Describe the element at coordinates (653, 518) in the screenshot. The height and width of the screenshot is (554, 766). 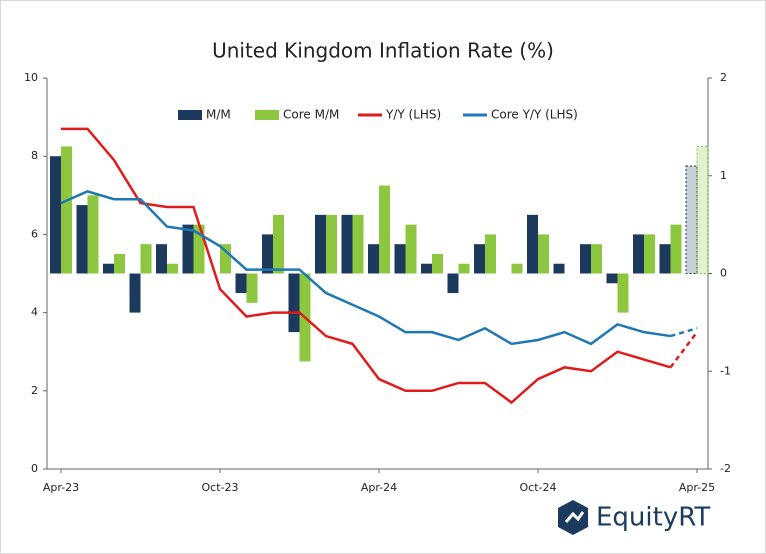
I see `logo-text: EquityRT` at that location.